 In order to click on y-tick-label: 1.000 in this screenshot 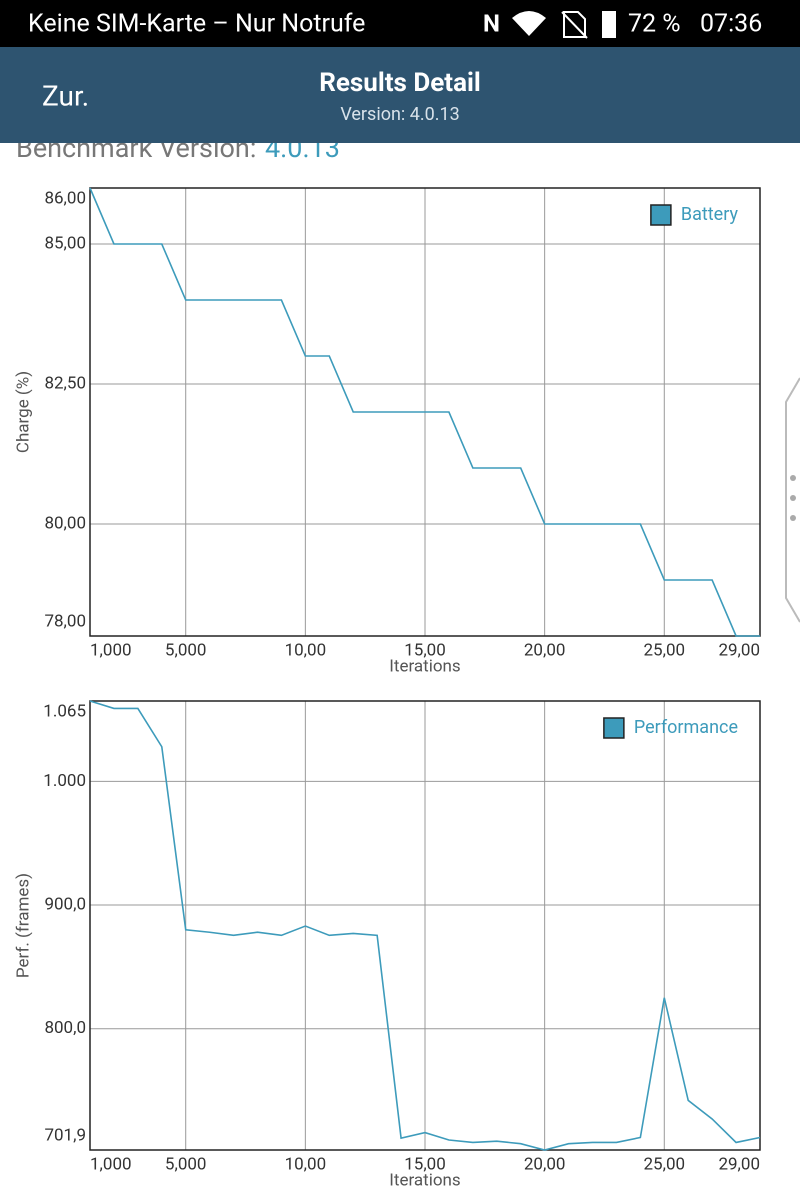, I will do `click(64, 781)`.